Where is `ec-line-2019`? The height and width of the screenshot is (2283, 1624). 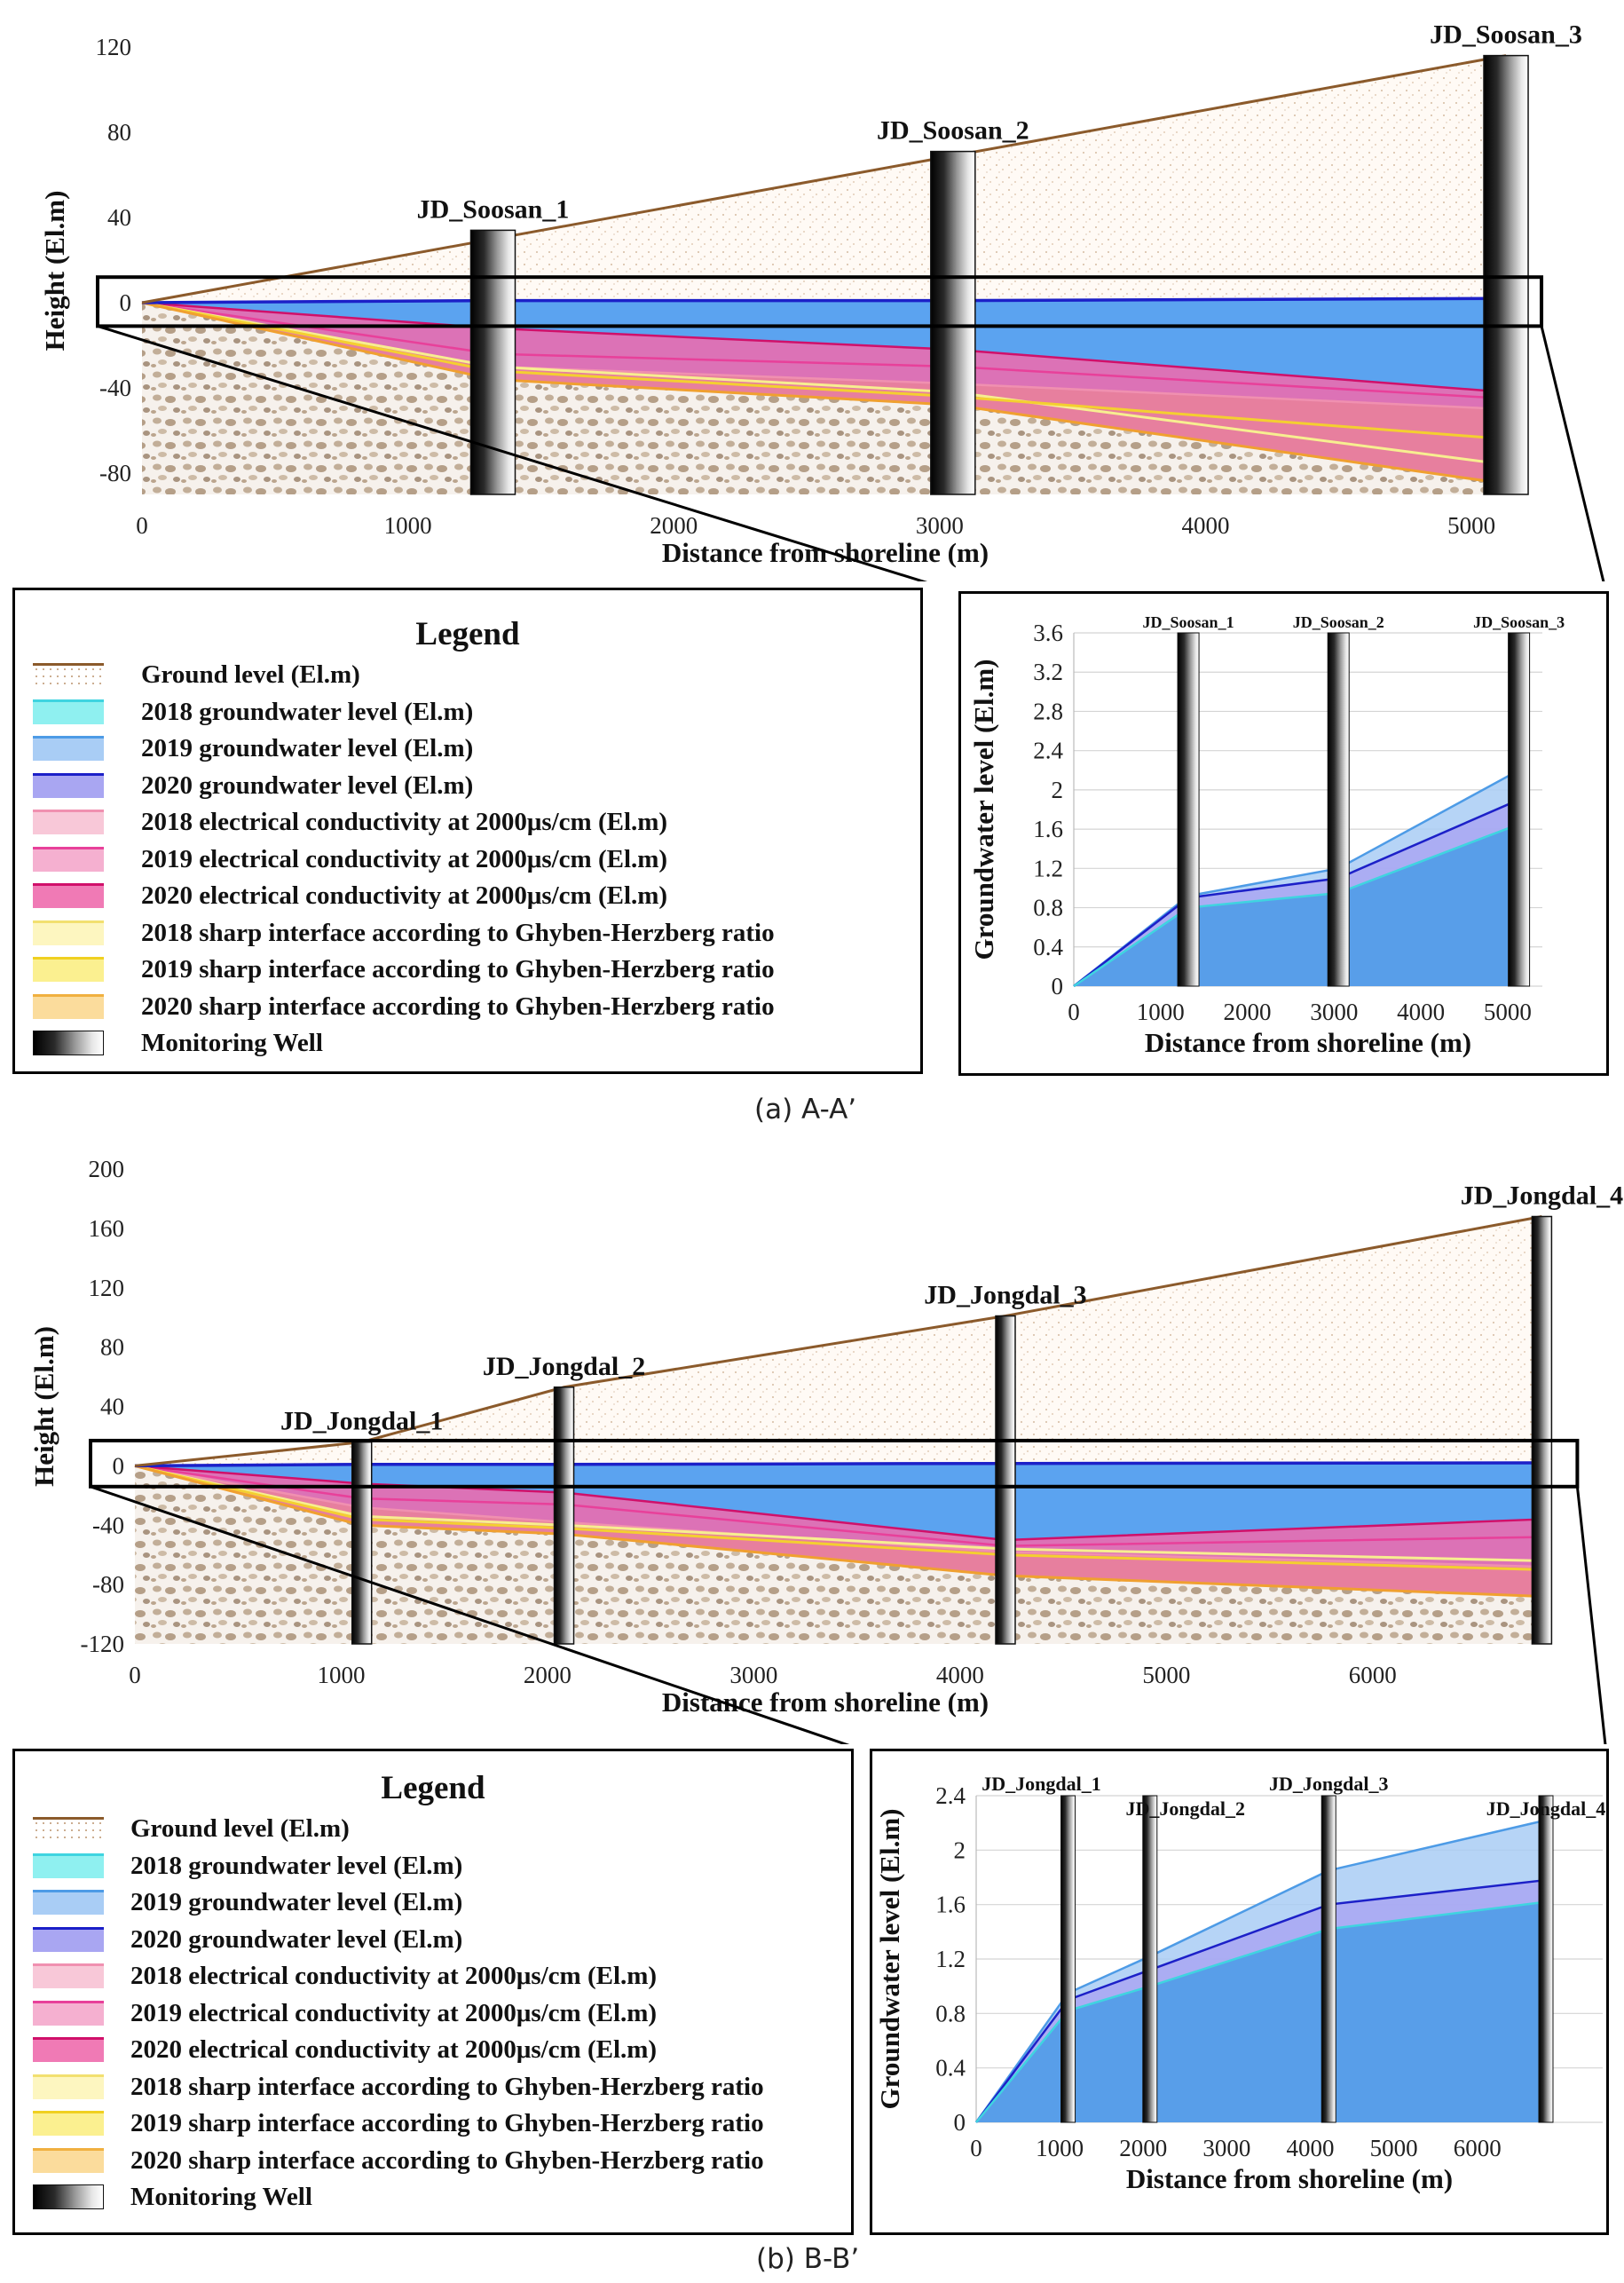 ec-line-2019 is located at coordinates (824, 350).